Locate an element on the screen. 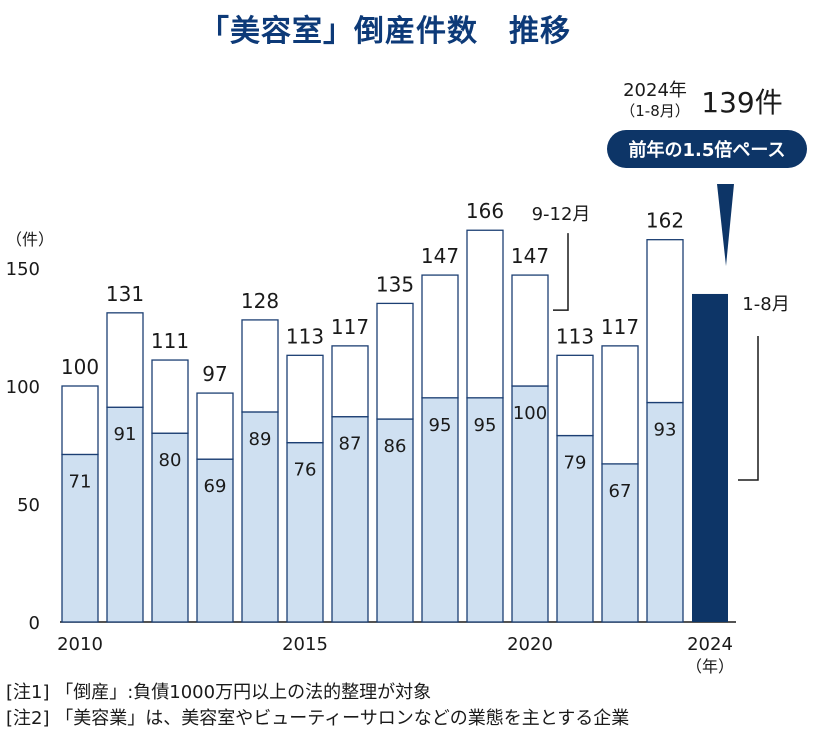 The height and width of the screenshot is (741, 840). bar-total-value-label: 128 is located at coordinates (260, 301).